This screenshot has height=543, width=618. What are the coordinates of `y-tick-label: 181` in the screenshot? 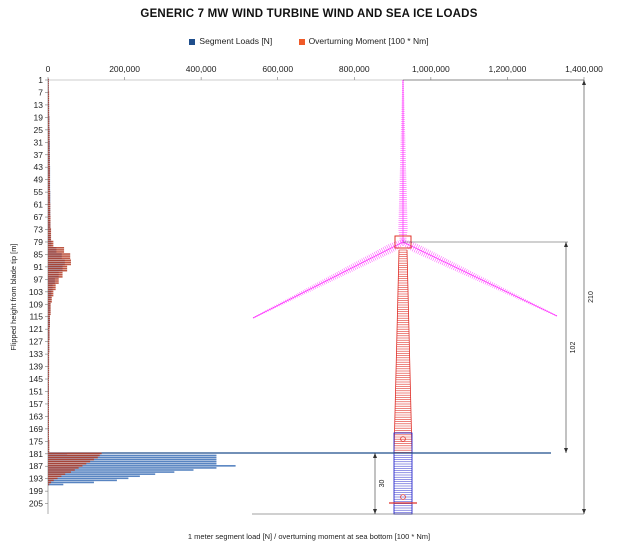 It's located at (36, 454).